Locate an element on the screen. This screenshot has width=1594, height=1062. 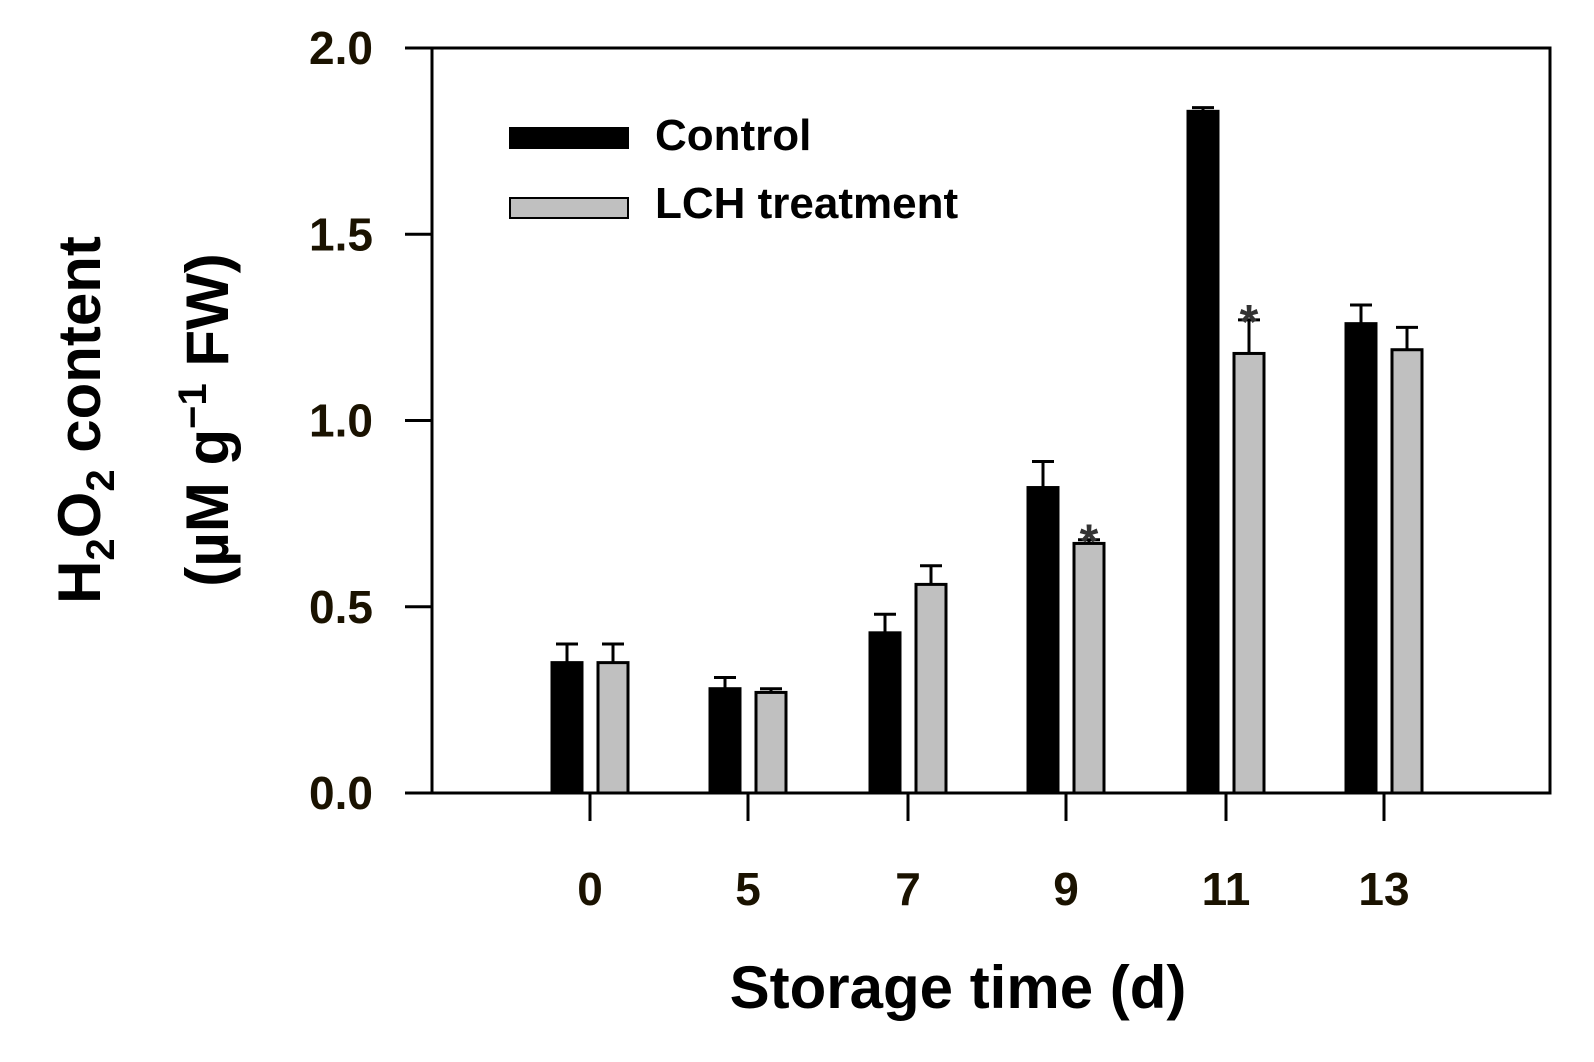
y-axis-title-units: (µM g−1 FW) is located at coordinates (206, 419).